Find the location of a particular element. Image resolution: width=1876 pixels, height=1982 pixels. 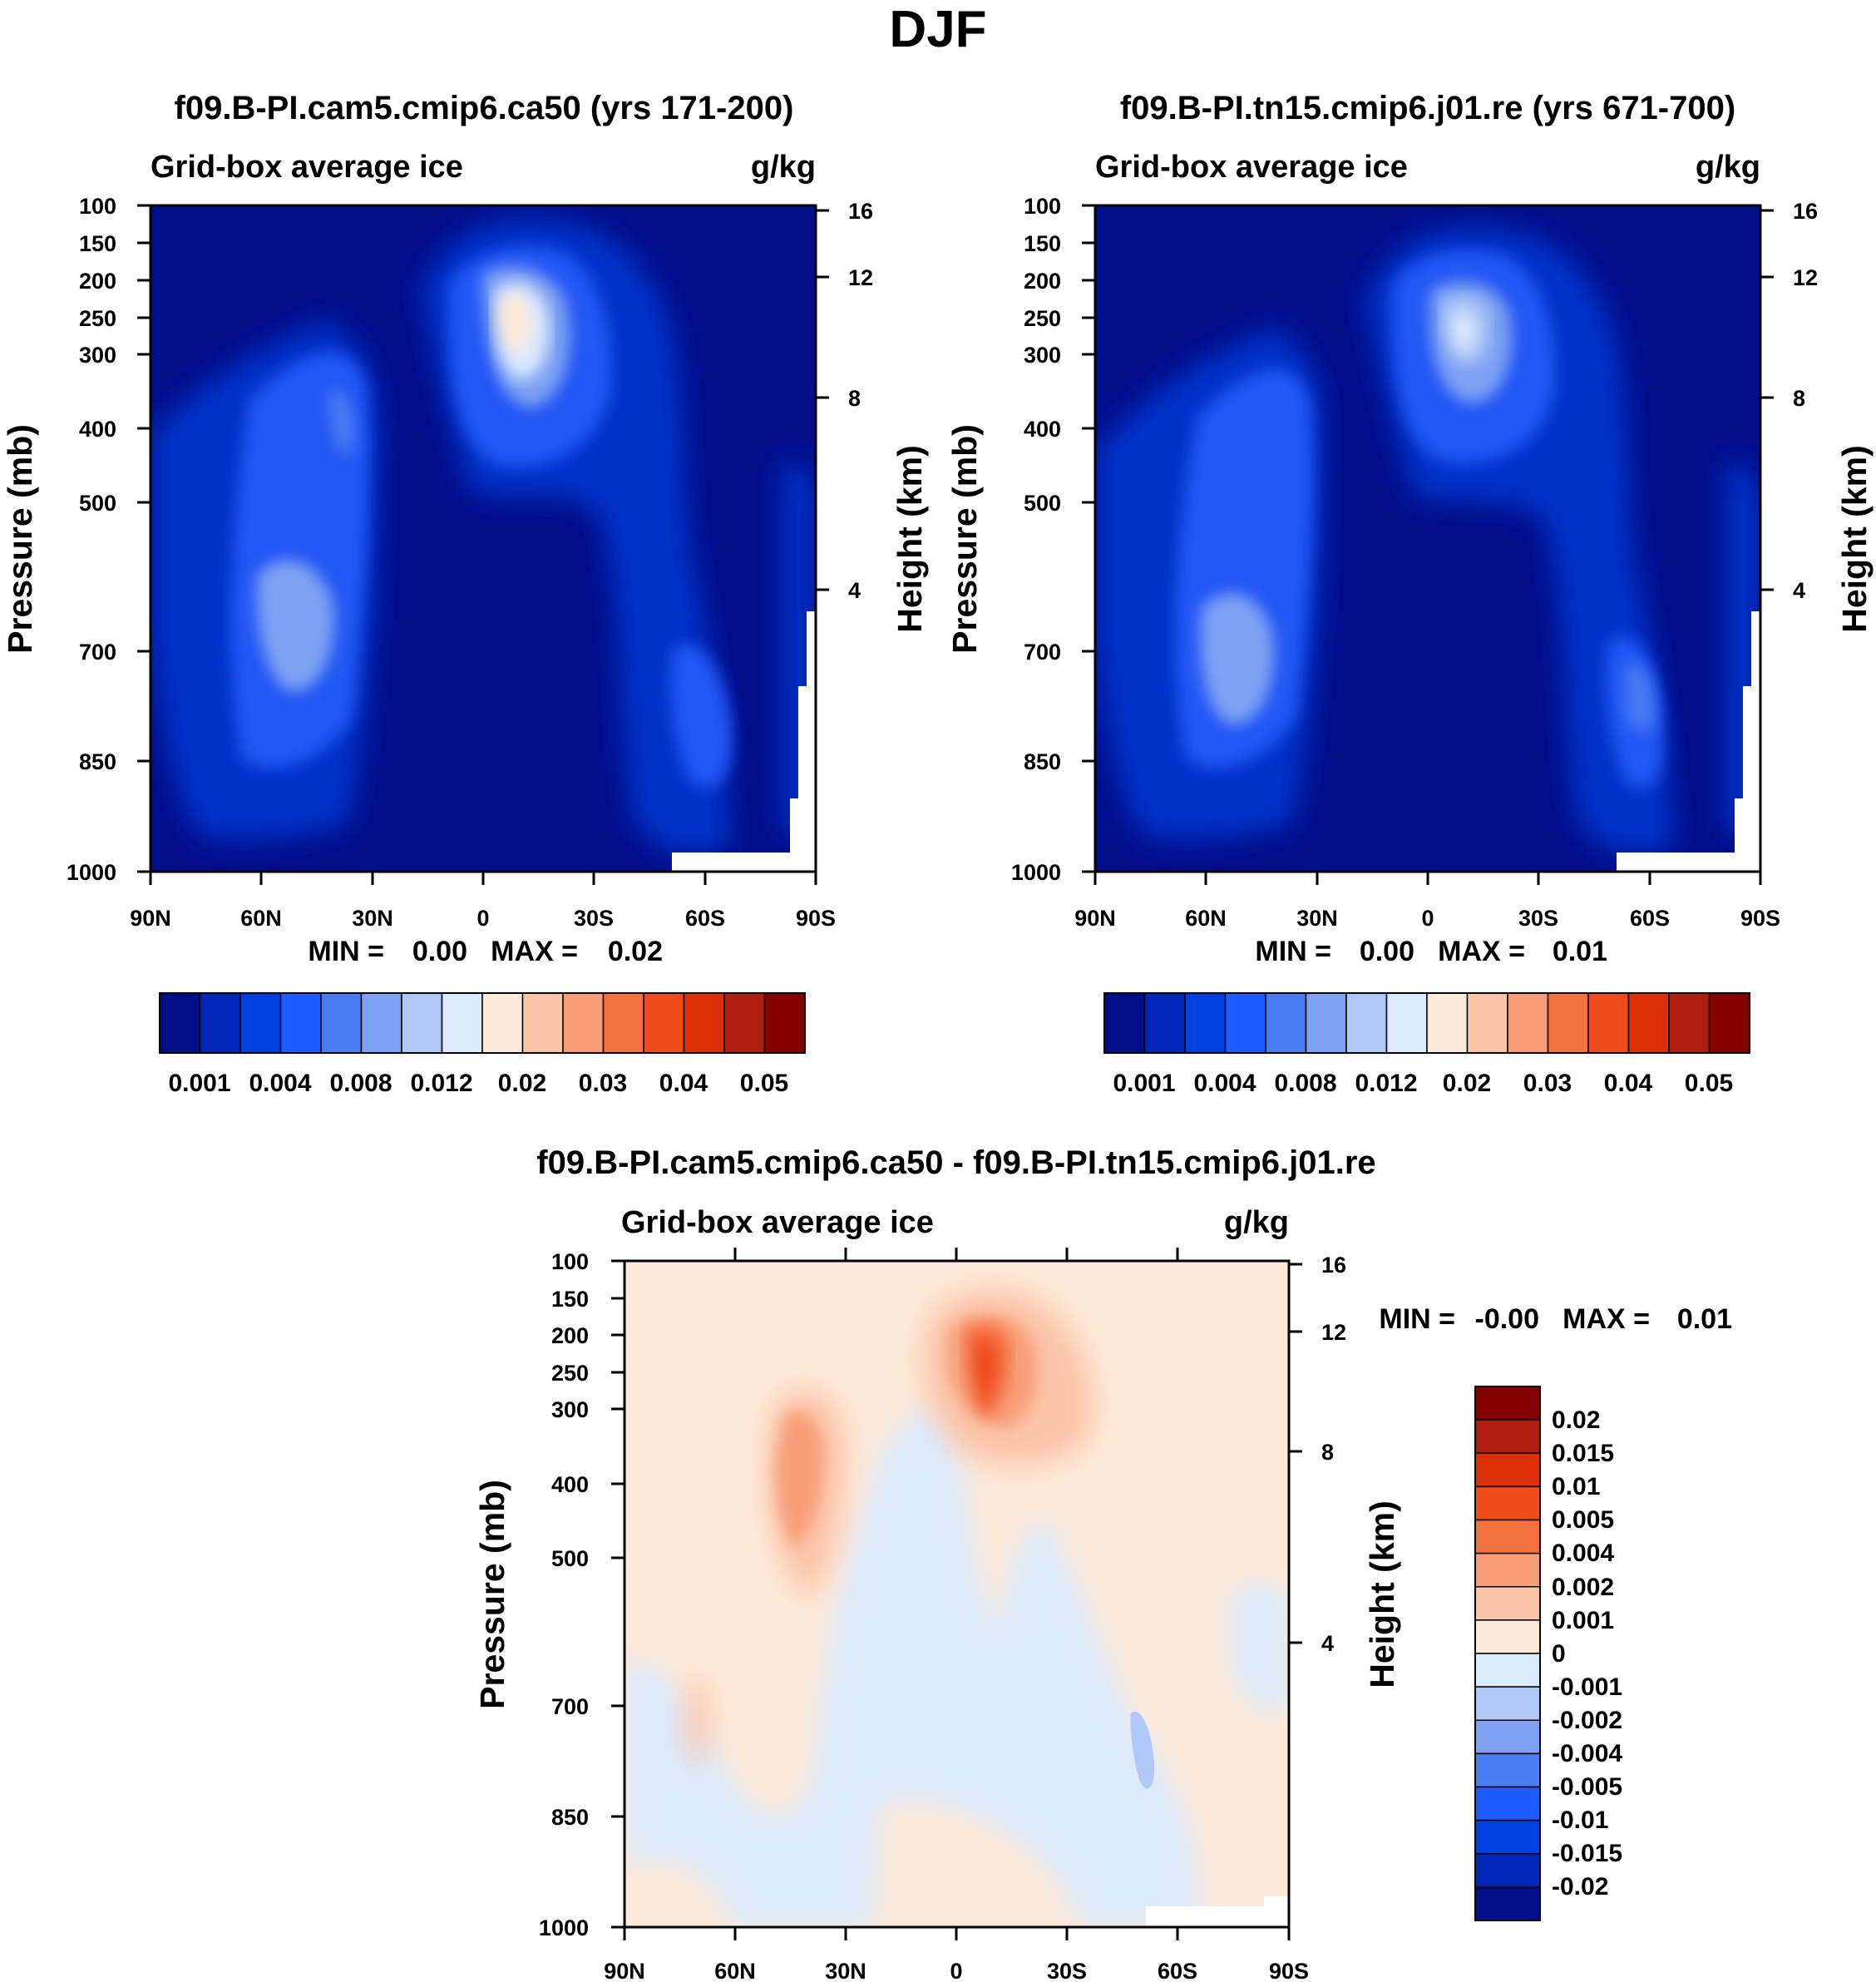

panel-3-y-tick-label: 200 is located at coordinates (570, 1335).